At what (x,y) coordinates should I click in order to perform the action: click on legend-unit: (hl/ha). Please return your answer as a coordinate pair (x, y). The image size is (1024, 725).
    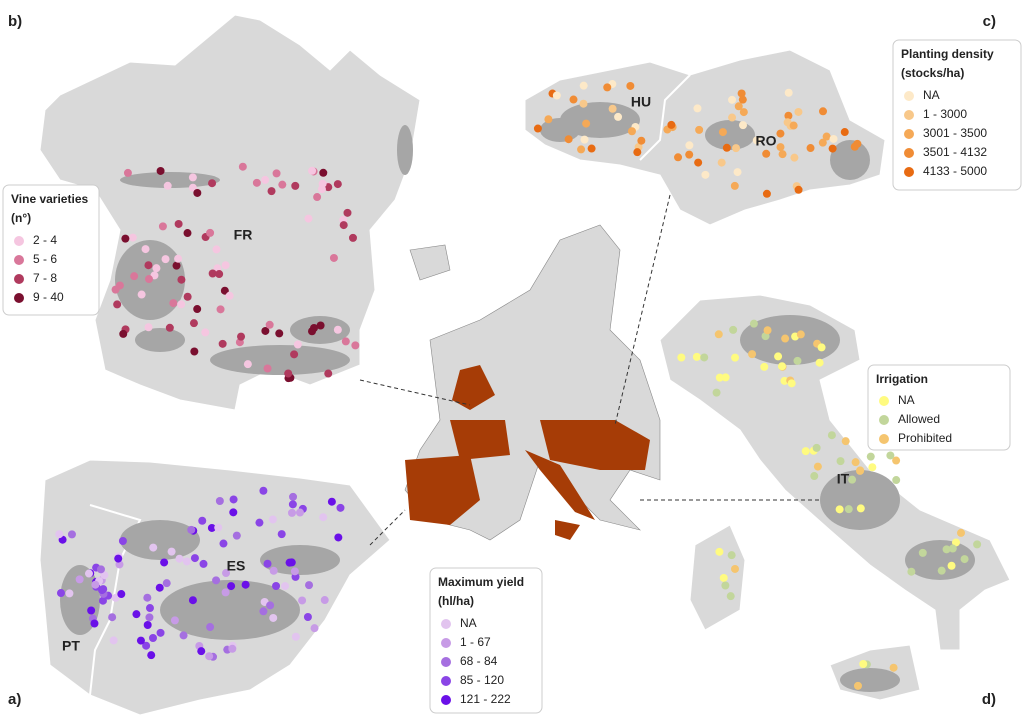
    Looking at the image, I should click on (456, 601).